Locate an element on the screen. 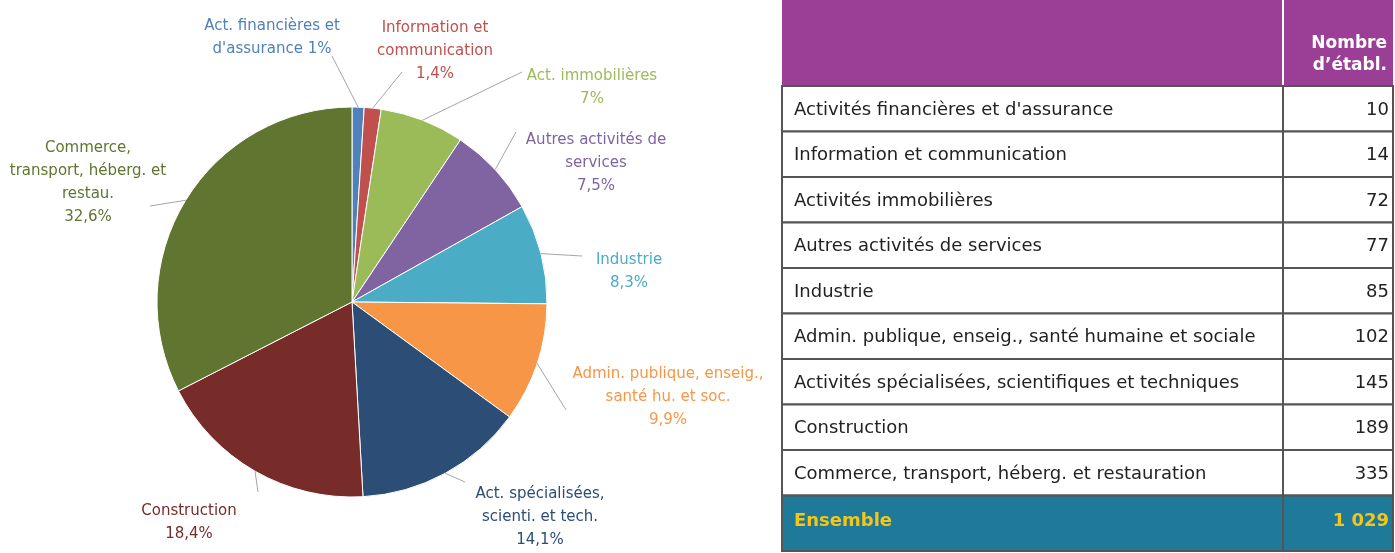 This screenshot has height=553, width=1395. data-label: 7,5% is located at coordinates (596, 185).